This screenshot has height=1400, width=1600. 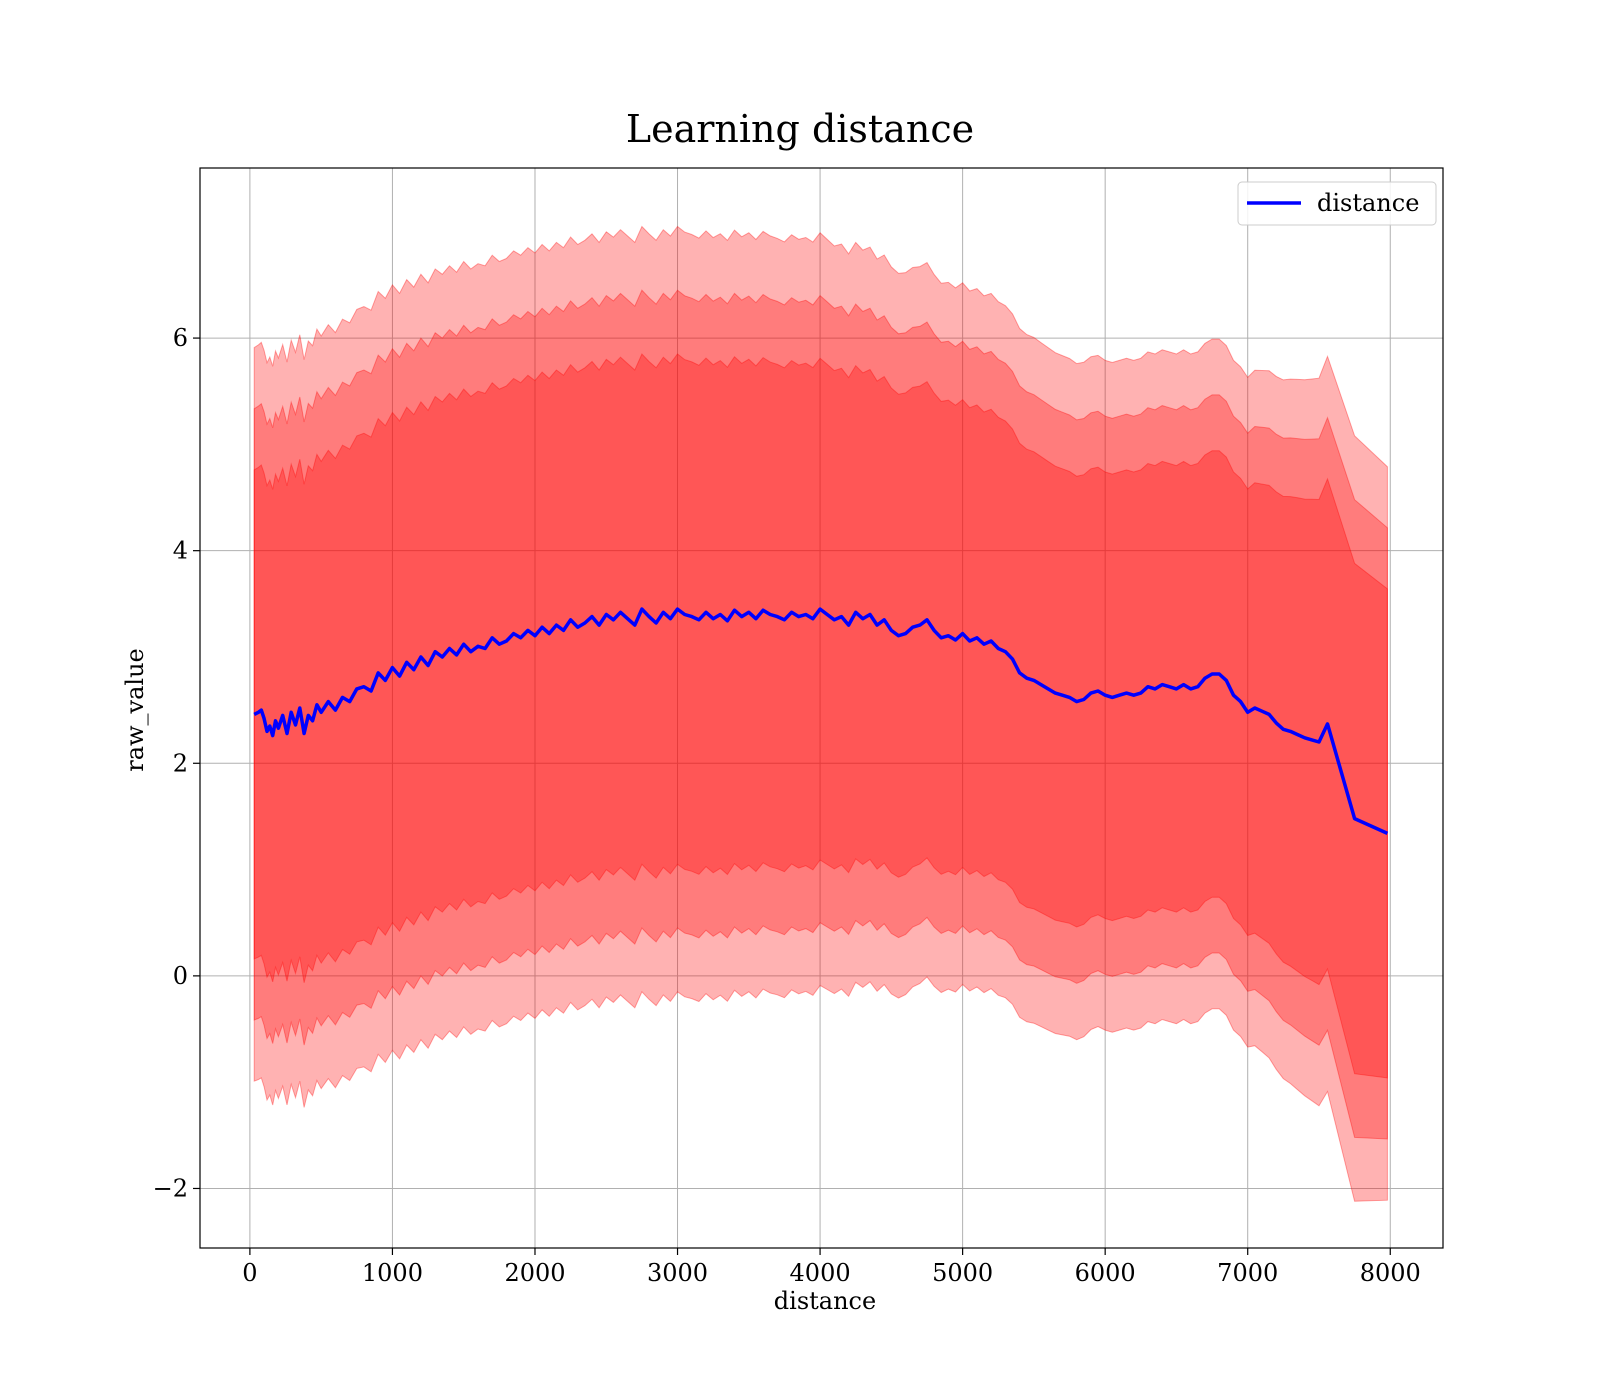 I want to click on legend-label-distance: distance, so click(x=1368, y=203).